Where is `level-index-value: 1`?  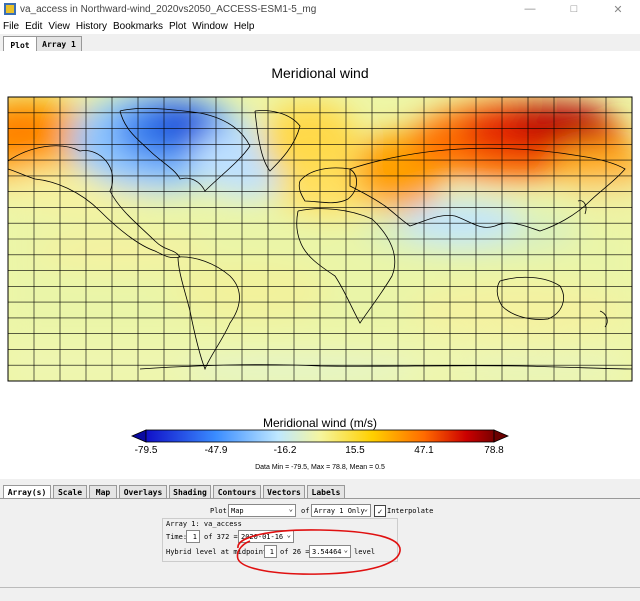 level-index-value: 1 is located at coordinates (271, 551).